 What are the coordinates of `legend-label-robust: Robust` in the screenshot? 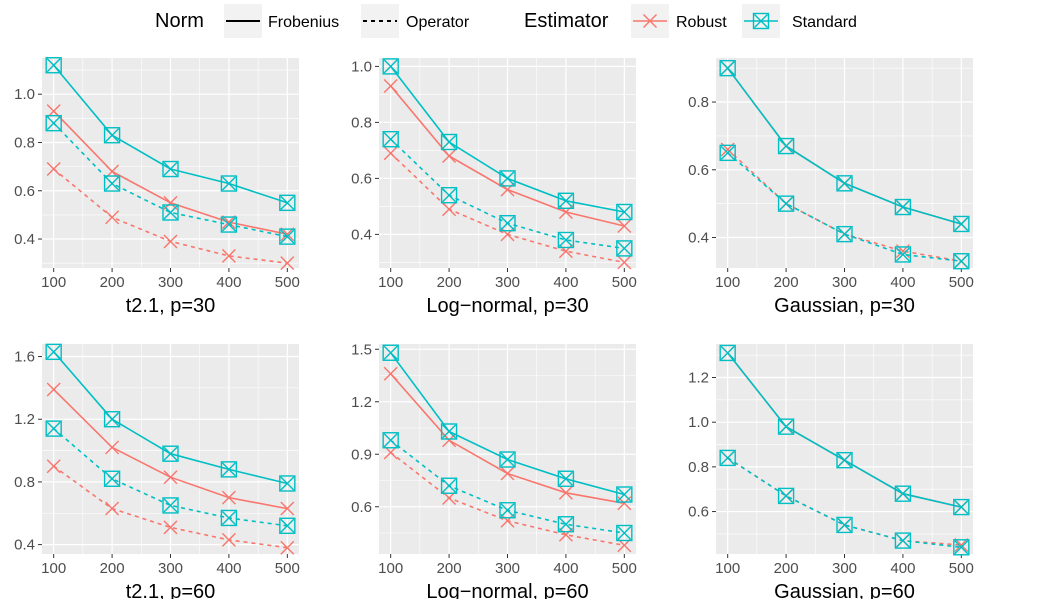 It's located at (701, 22).